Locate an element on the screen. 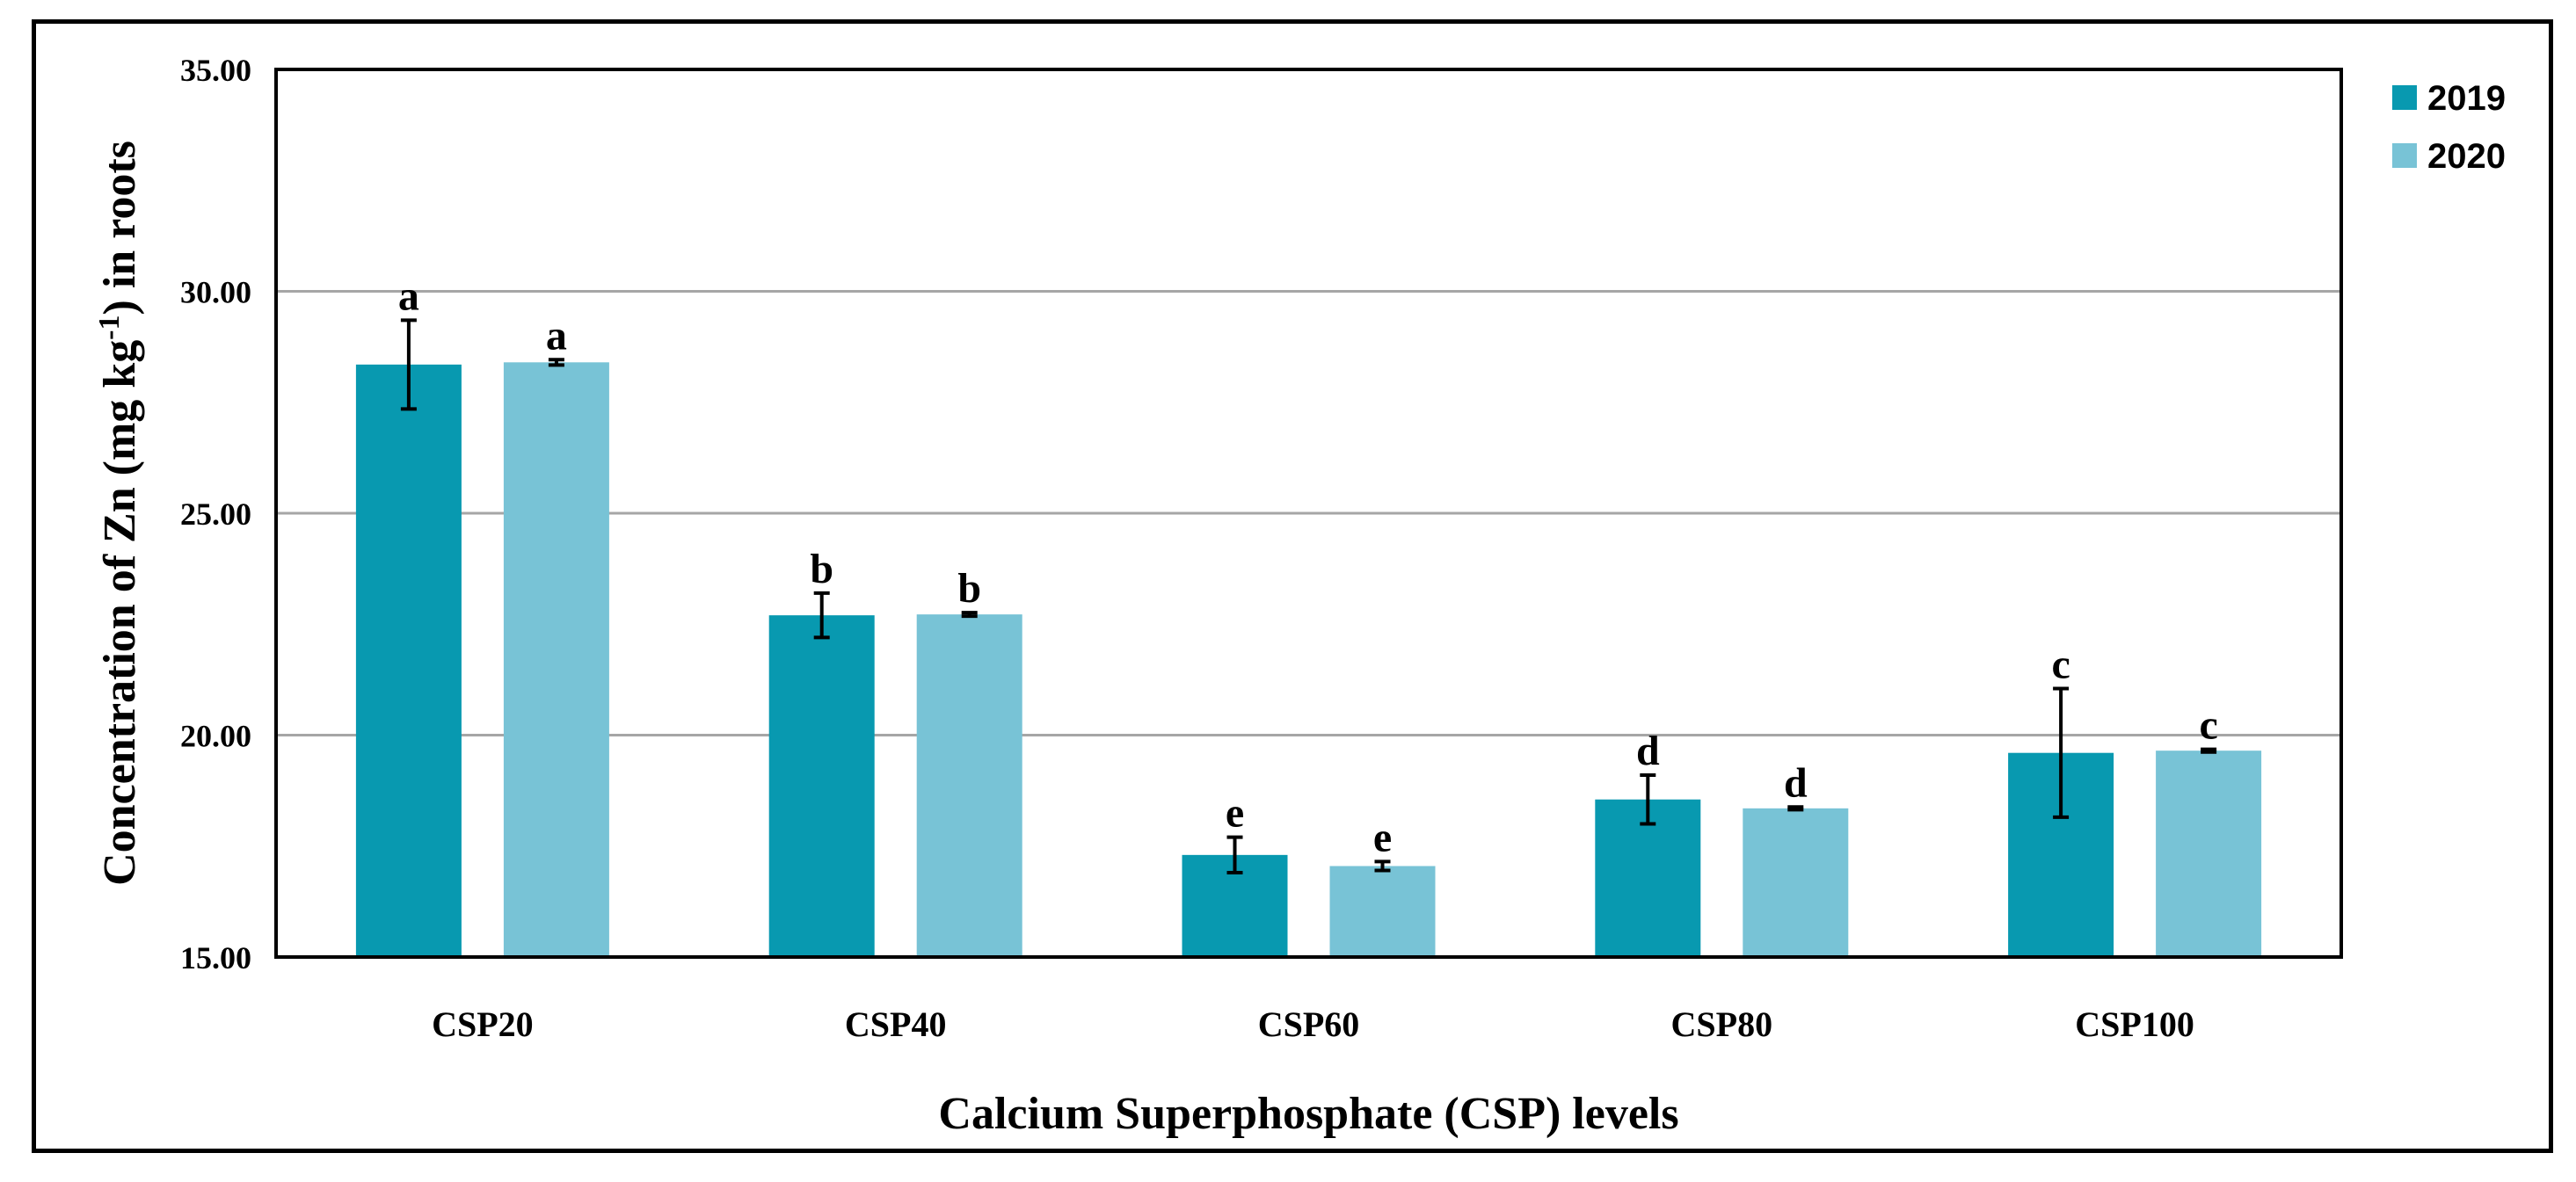 This screenshot has height=1182, width=2576. y-axis-ticks: 15.00 20.00 25.00 30.00 35.00 is located at coordinates (215, 514).